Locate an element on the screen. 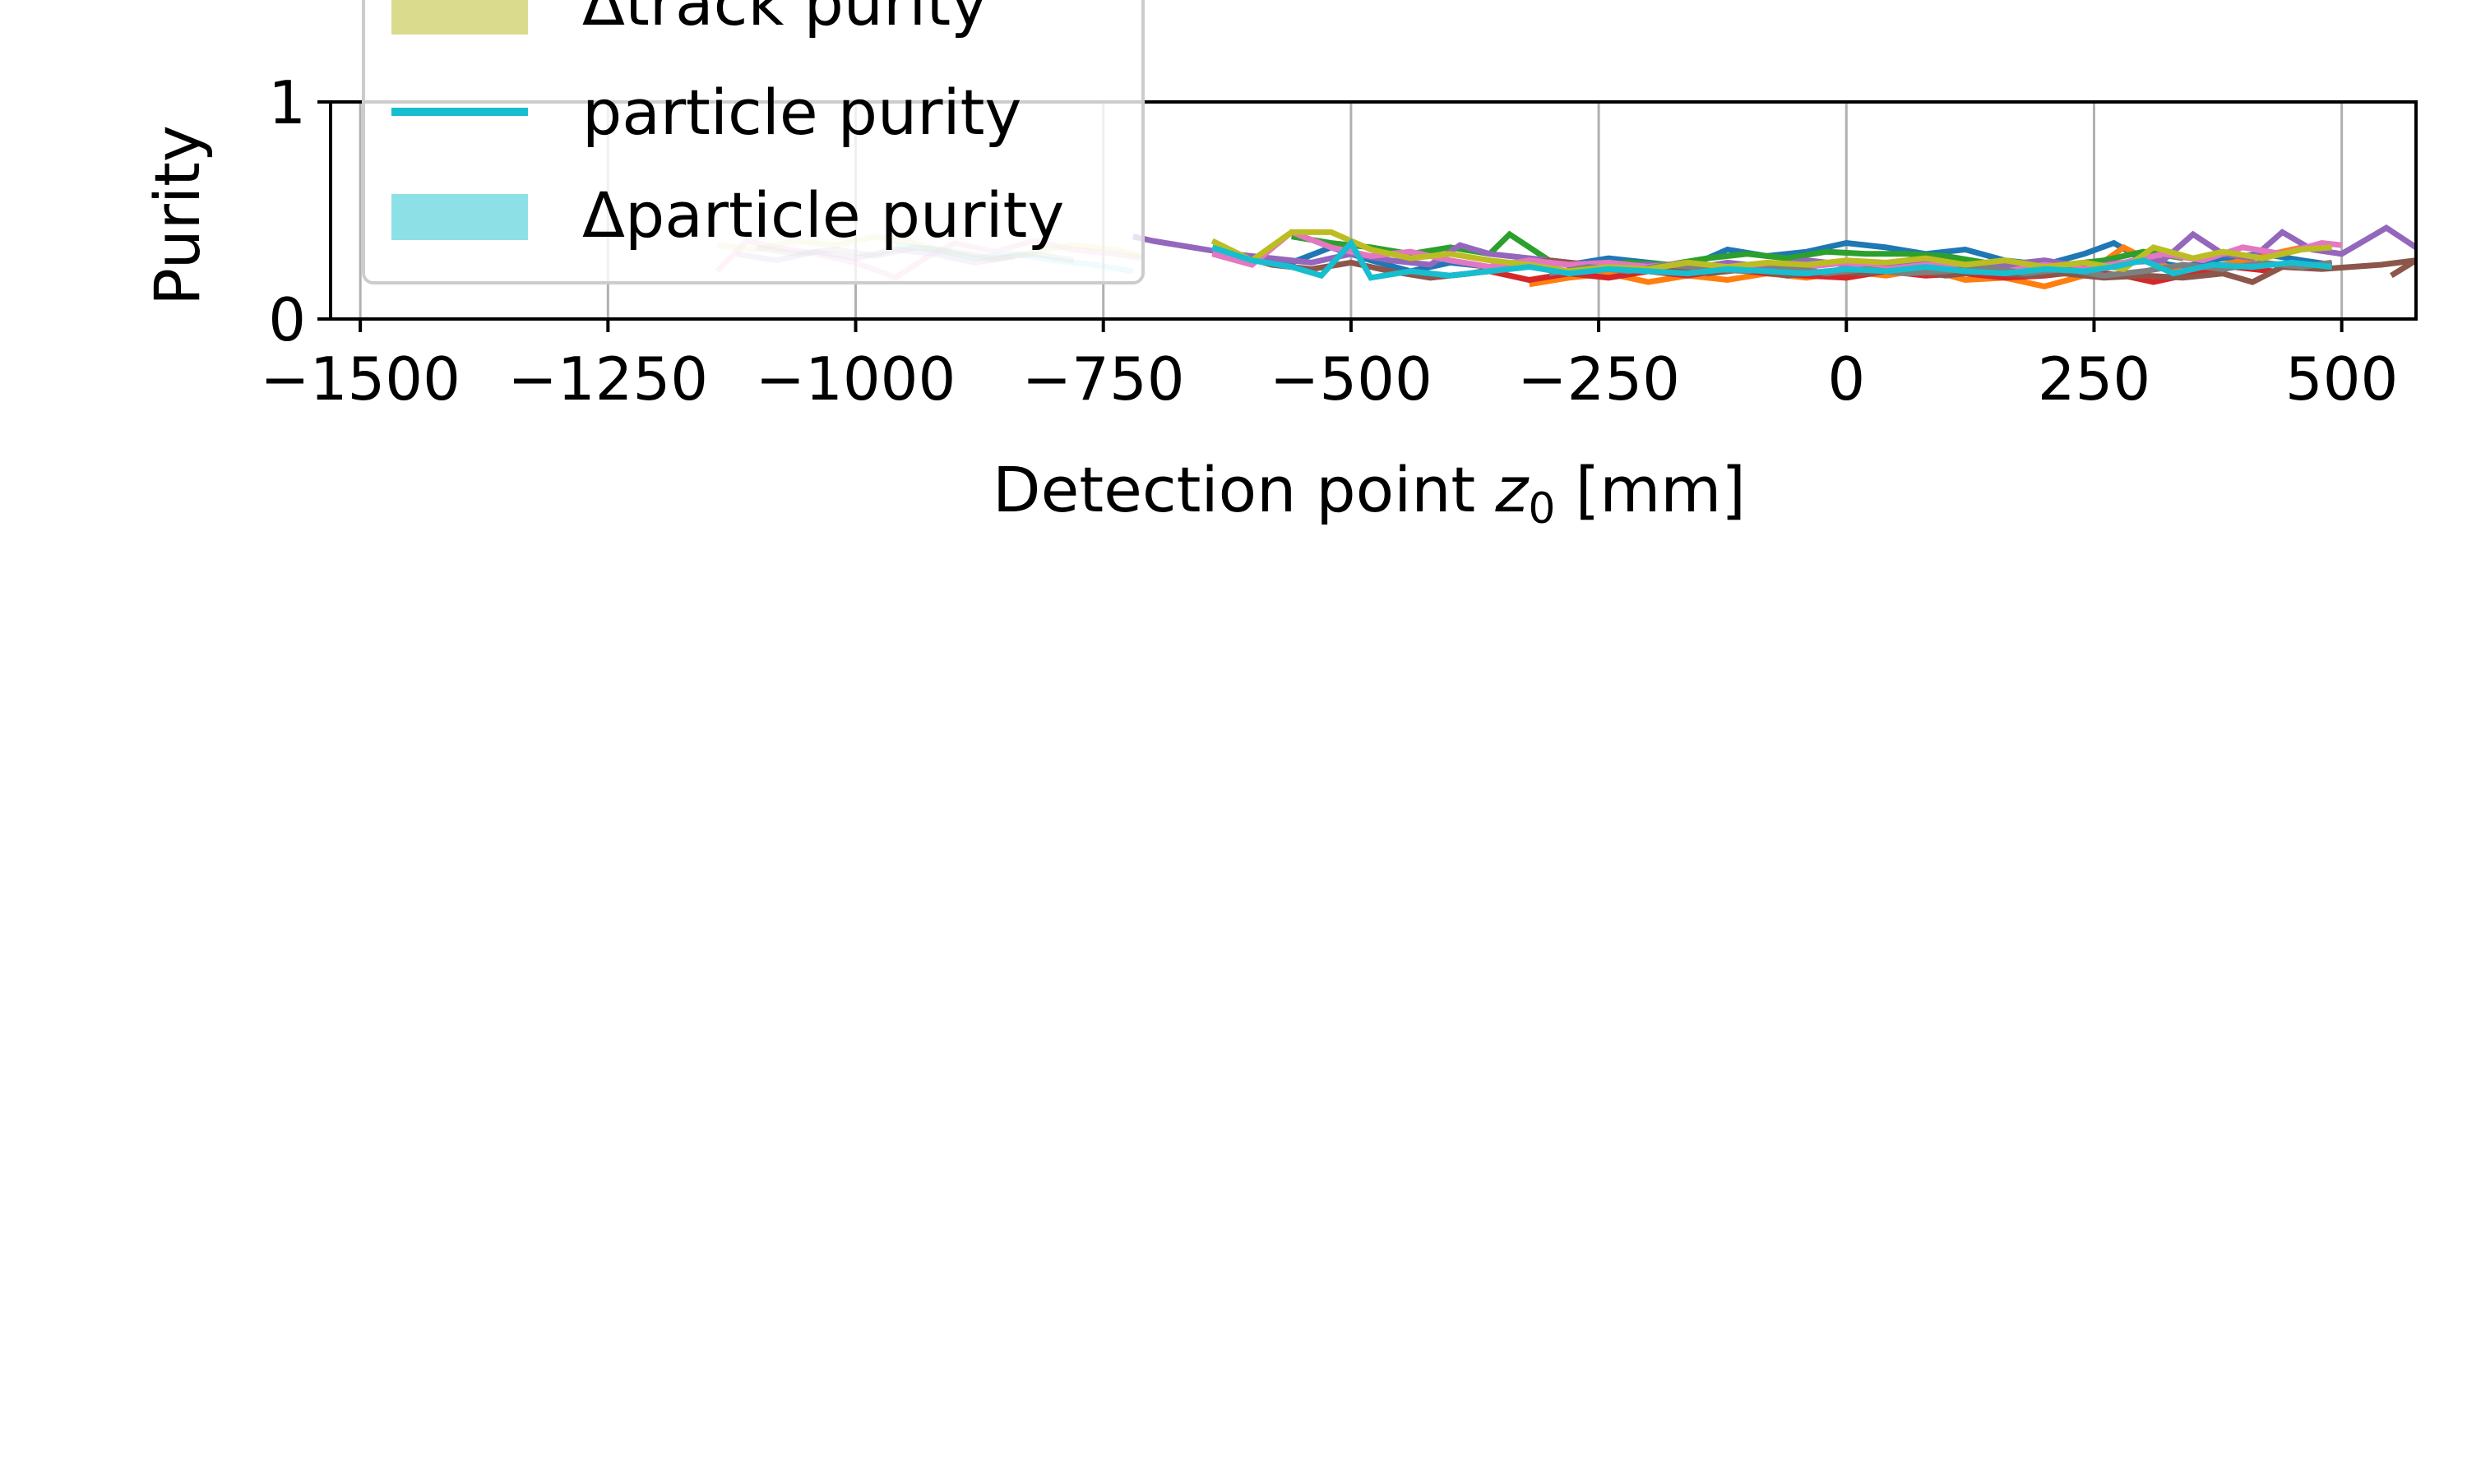 Image resolution: width=2467 pixels, height=1484 pixels. legend-label-particle-purity: particle purity is located at coordinates (801, 113).